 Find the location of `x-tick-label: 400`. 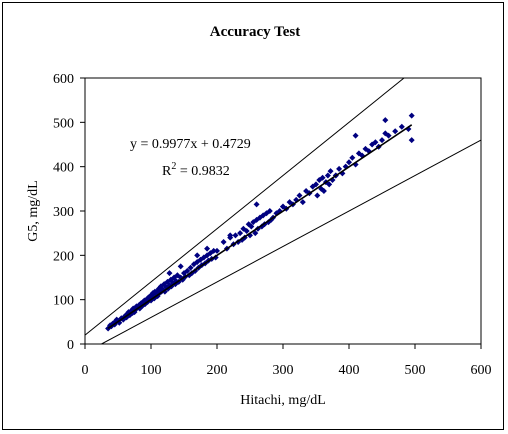

x-tick-label: 400 is located at coordinates (349, 370).